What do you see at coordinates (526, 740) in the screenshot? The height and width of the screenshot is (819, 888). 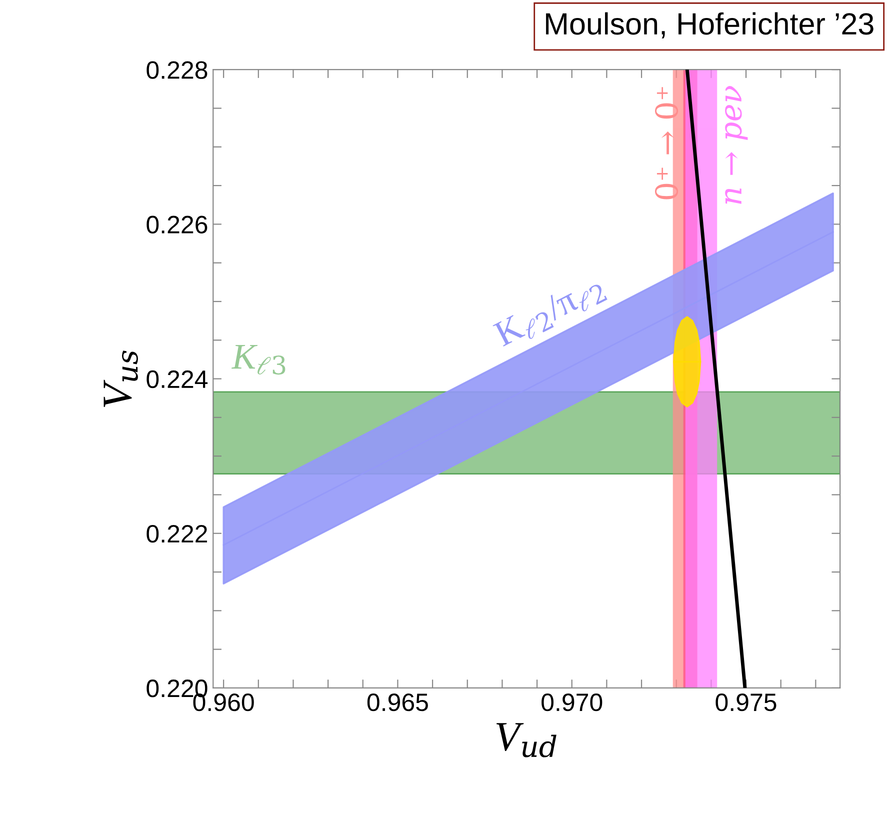 I see `x-axis-title: V$_{ud}$` at bounding box center [526, 740].